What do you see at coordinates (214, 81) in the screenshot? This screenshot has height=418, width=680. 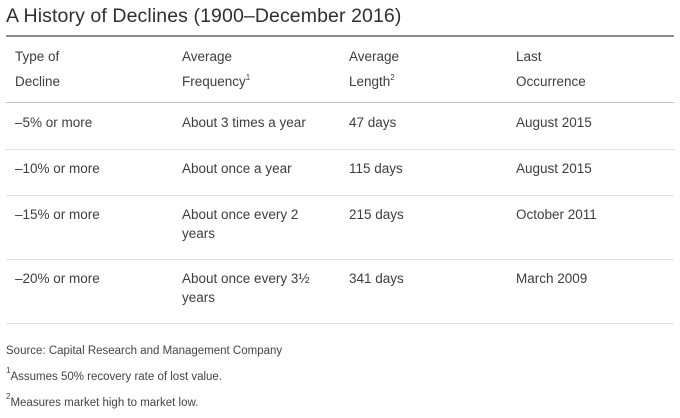 I see `header-line2: Frequency` at bounding box center [214, 81].